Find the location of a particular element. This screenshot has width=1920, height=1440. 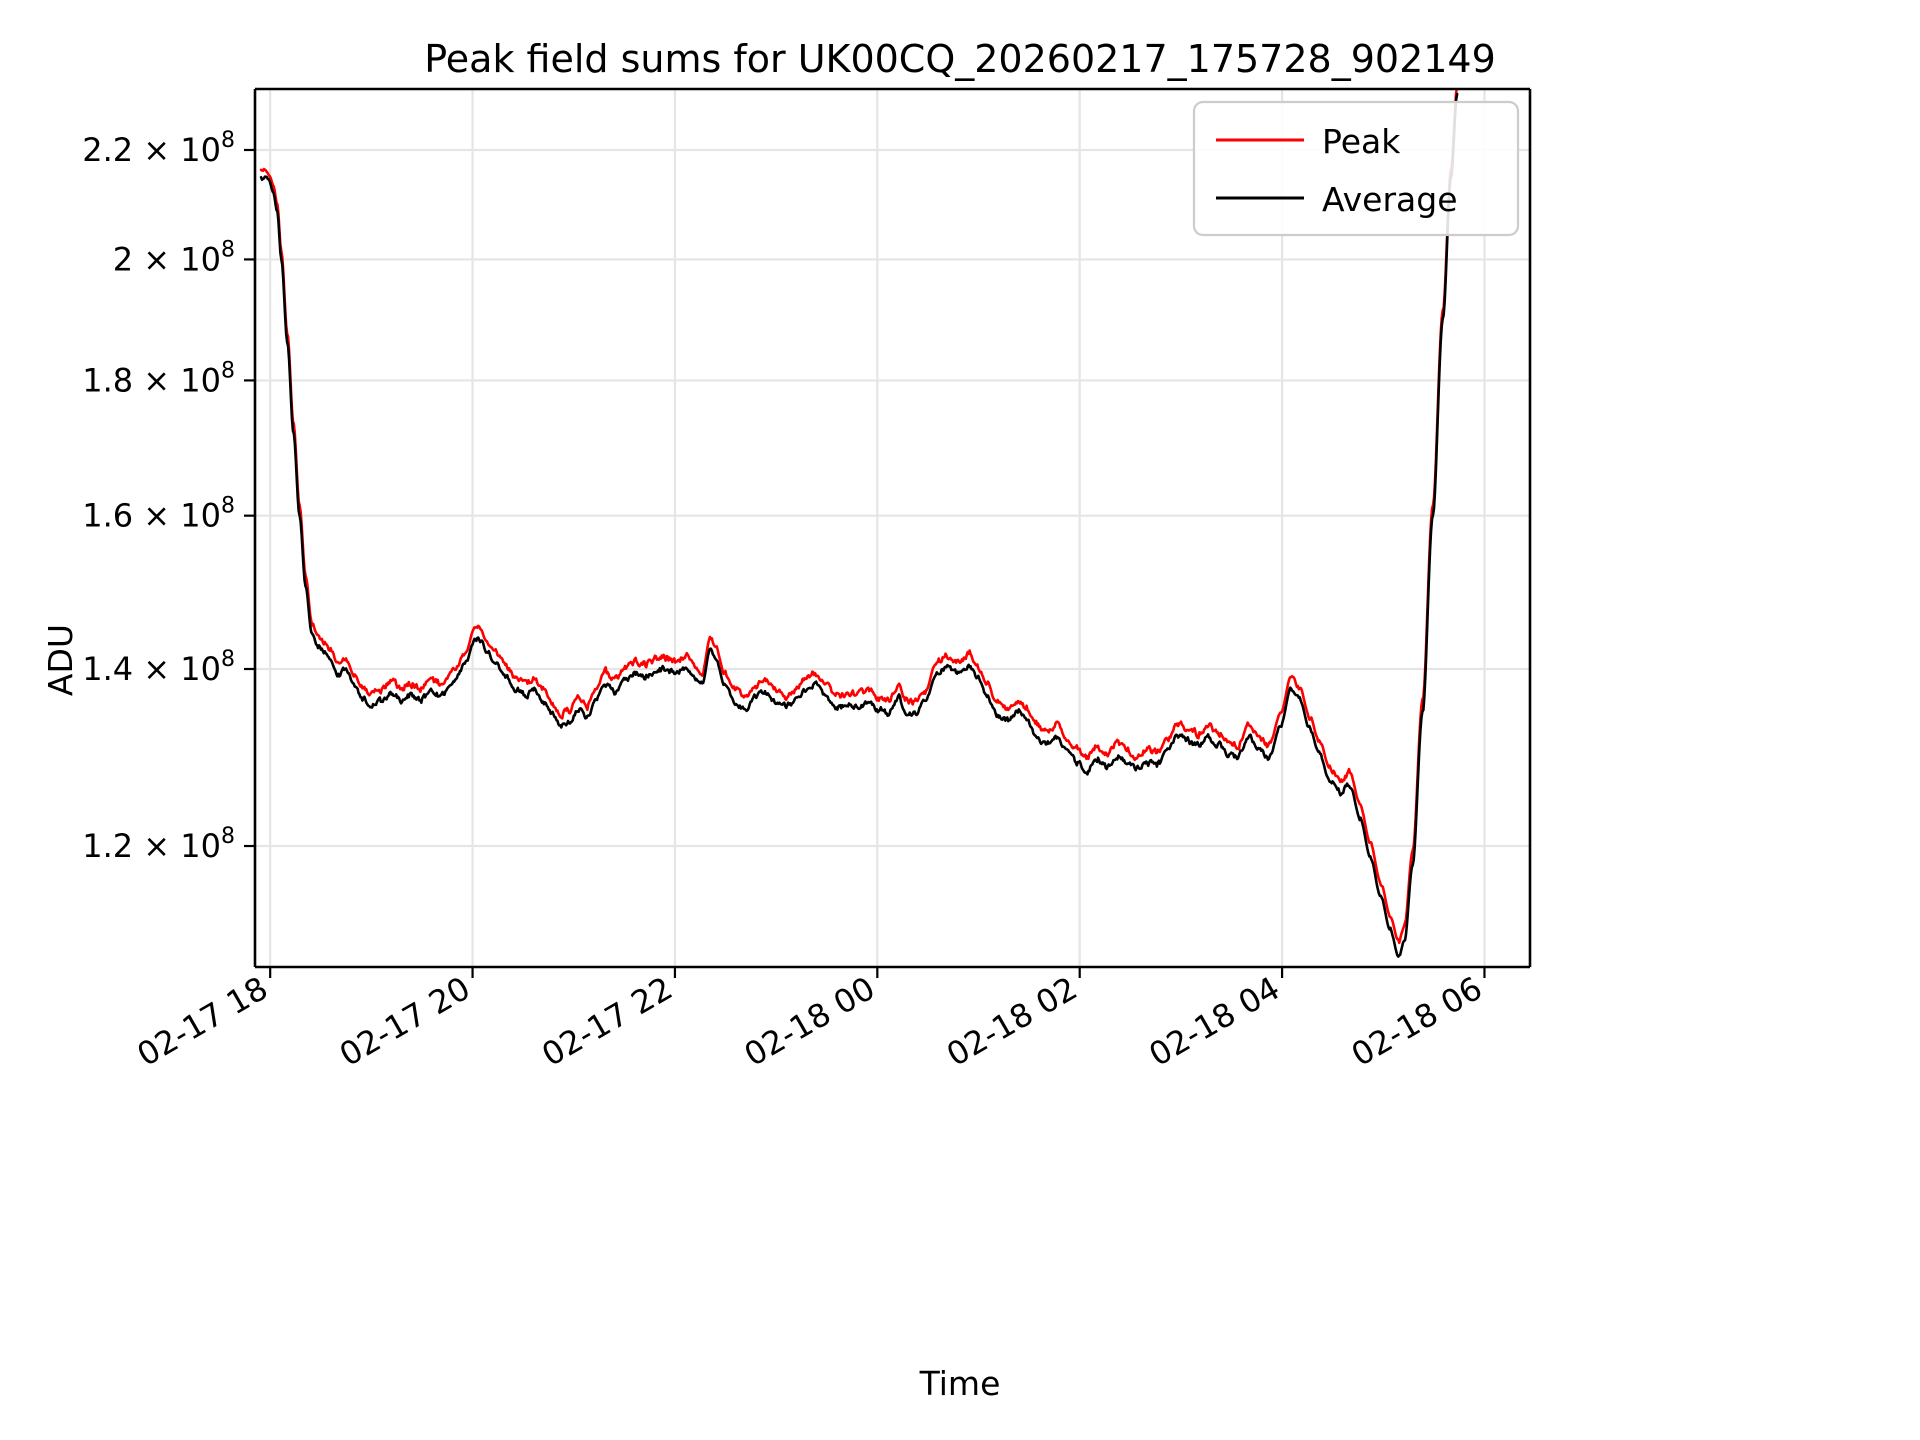

y-tick-label-4: 2 × 108 is located at coordinates (174, 257).